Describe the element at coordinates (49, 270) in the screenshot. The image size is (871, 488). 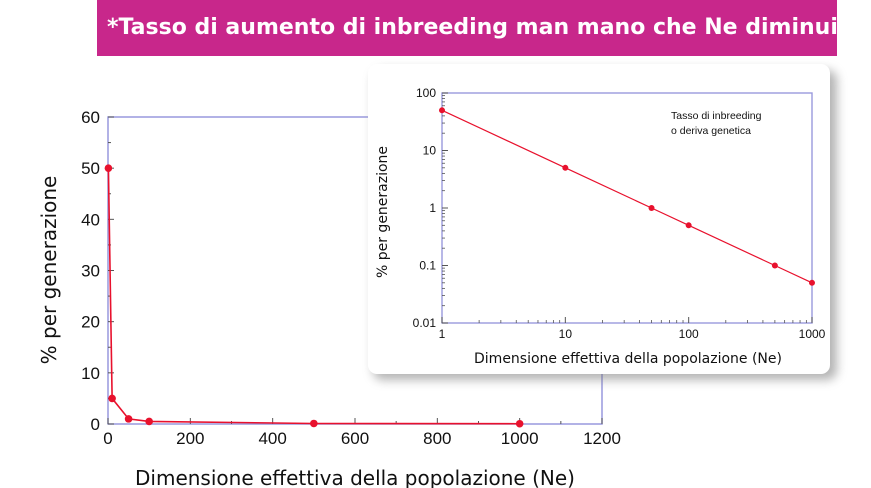
I see `y-axis-label: % per generazione` at that location.